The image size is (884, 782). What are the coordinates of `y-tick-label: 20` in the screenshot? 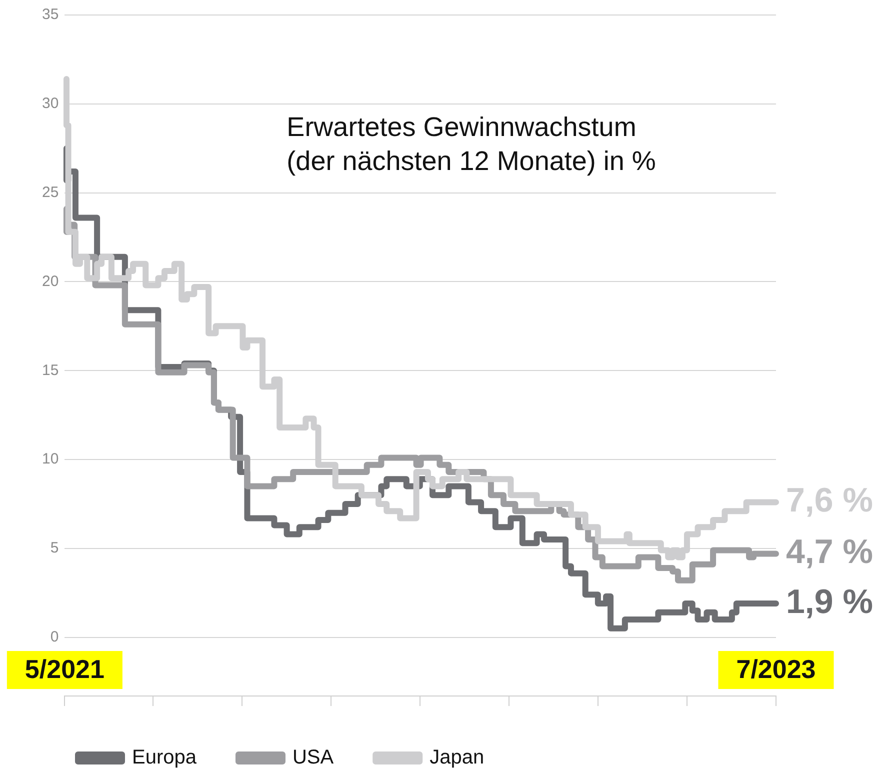 It's located at (50, 281).